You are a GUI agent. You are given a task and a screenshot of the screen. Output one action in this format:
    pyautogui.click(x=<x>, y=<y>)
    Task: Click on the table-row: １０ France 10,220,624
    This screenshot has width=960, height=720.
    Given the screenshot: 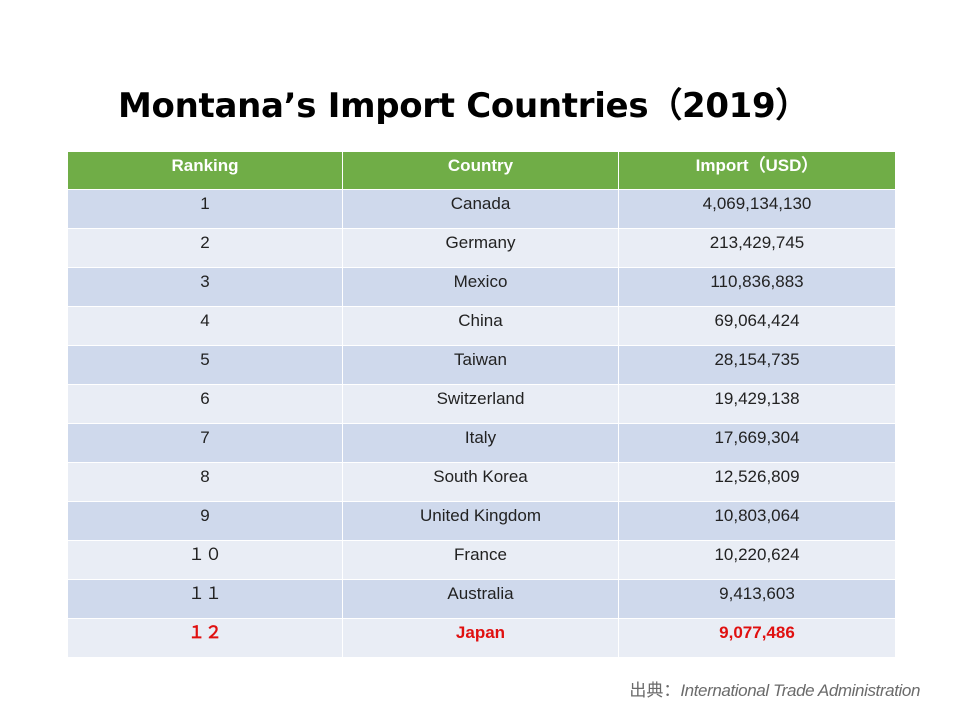 What is the action you would take?
    pyautogui.click(x=481, y=560)
    